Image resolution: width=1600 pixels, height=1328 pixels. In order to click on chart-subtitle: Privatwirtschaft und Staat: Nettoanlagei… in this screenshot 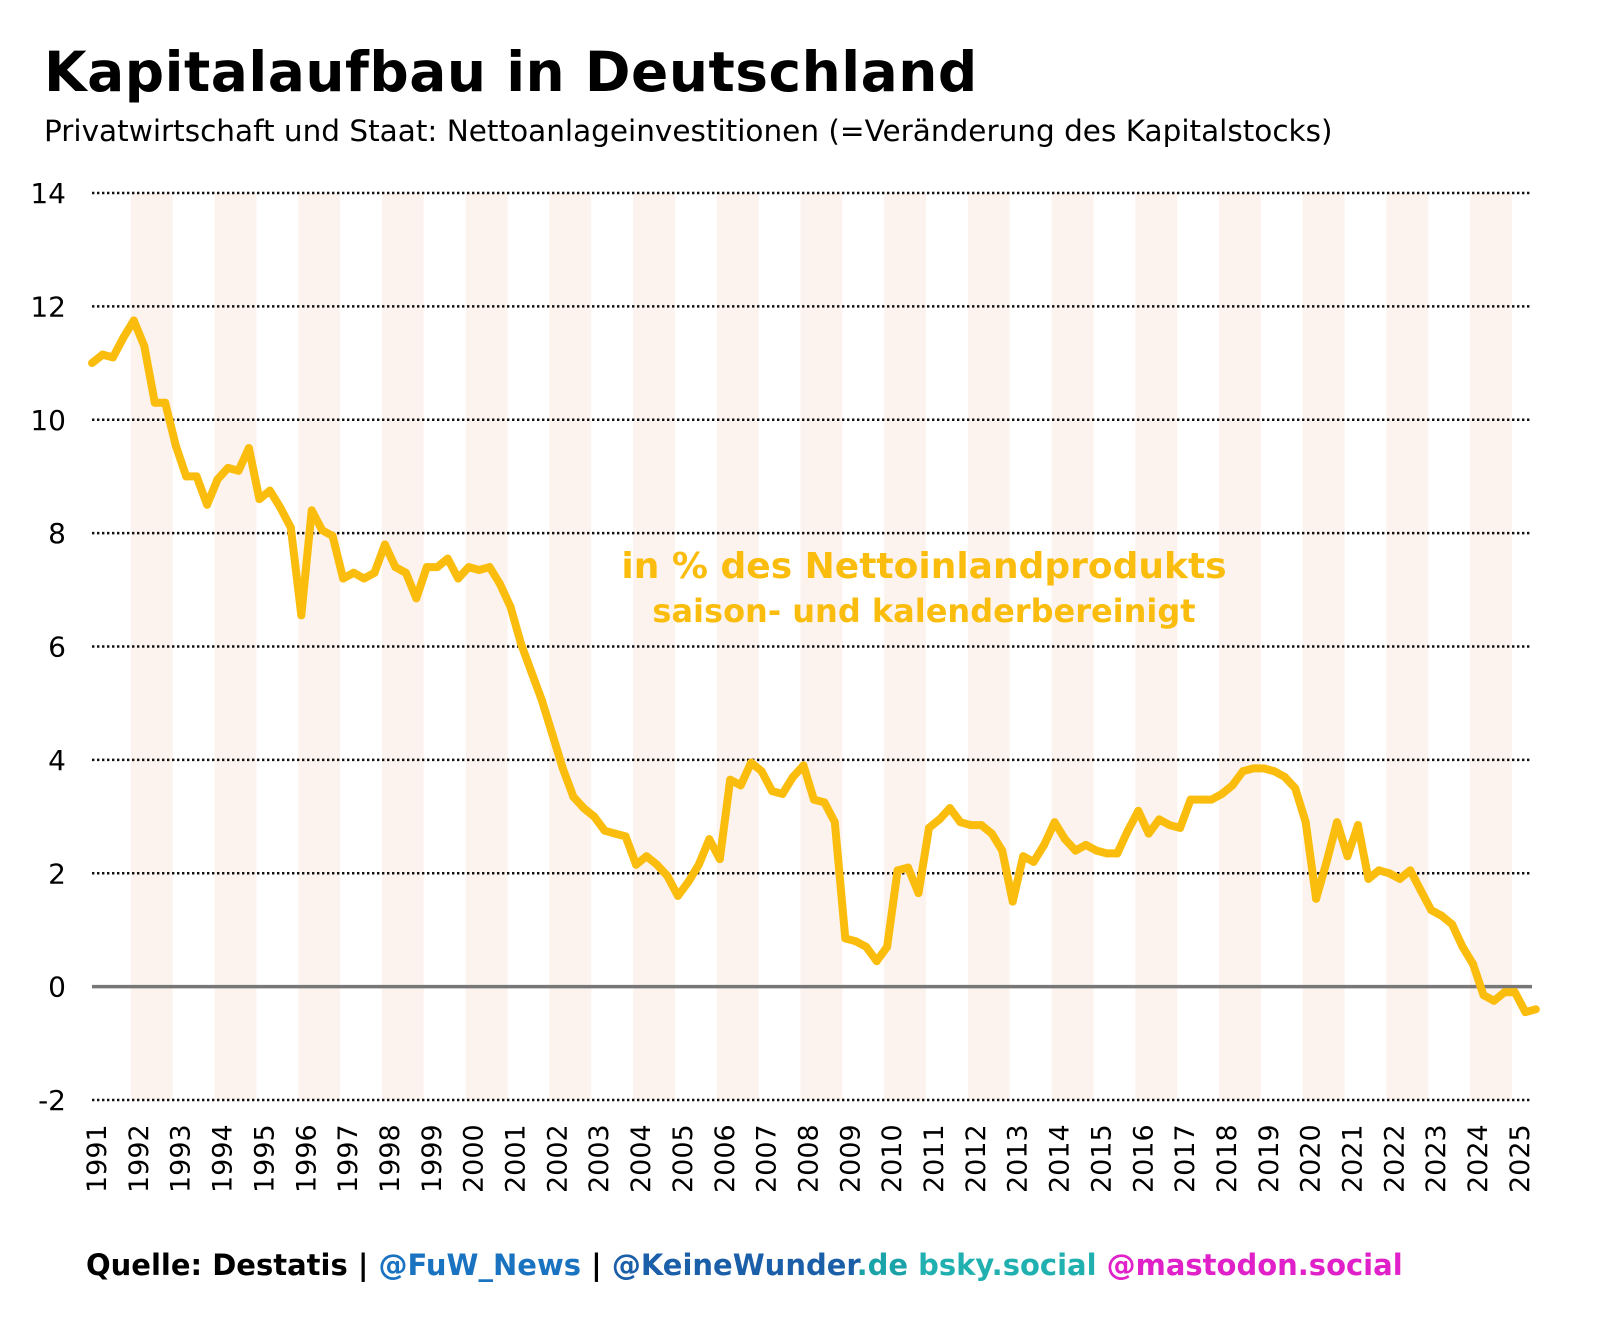, I will do `click(688, 131)`.